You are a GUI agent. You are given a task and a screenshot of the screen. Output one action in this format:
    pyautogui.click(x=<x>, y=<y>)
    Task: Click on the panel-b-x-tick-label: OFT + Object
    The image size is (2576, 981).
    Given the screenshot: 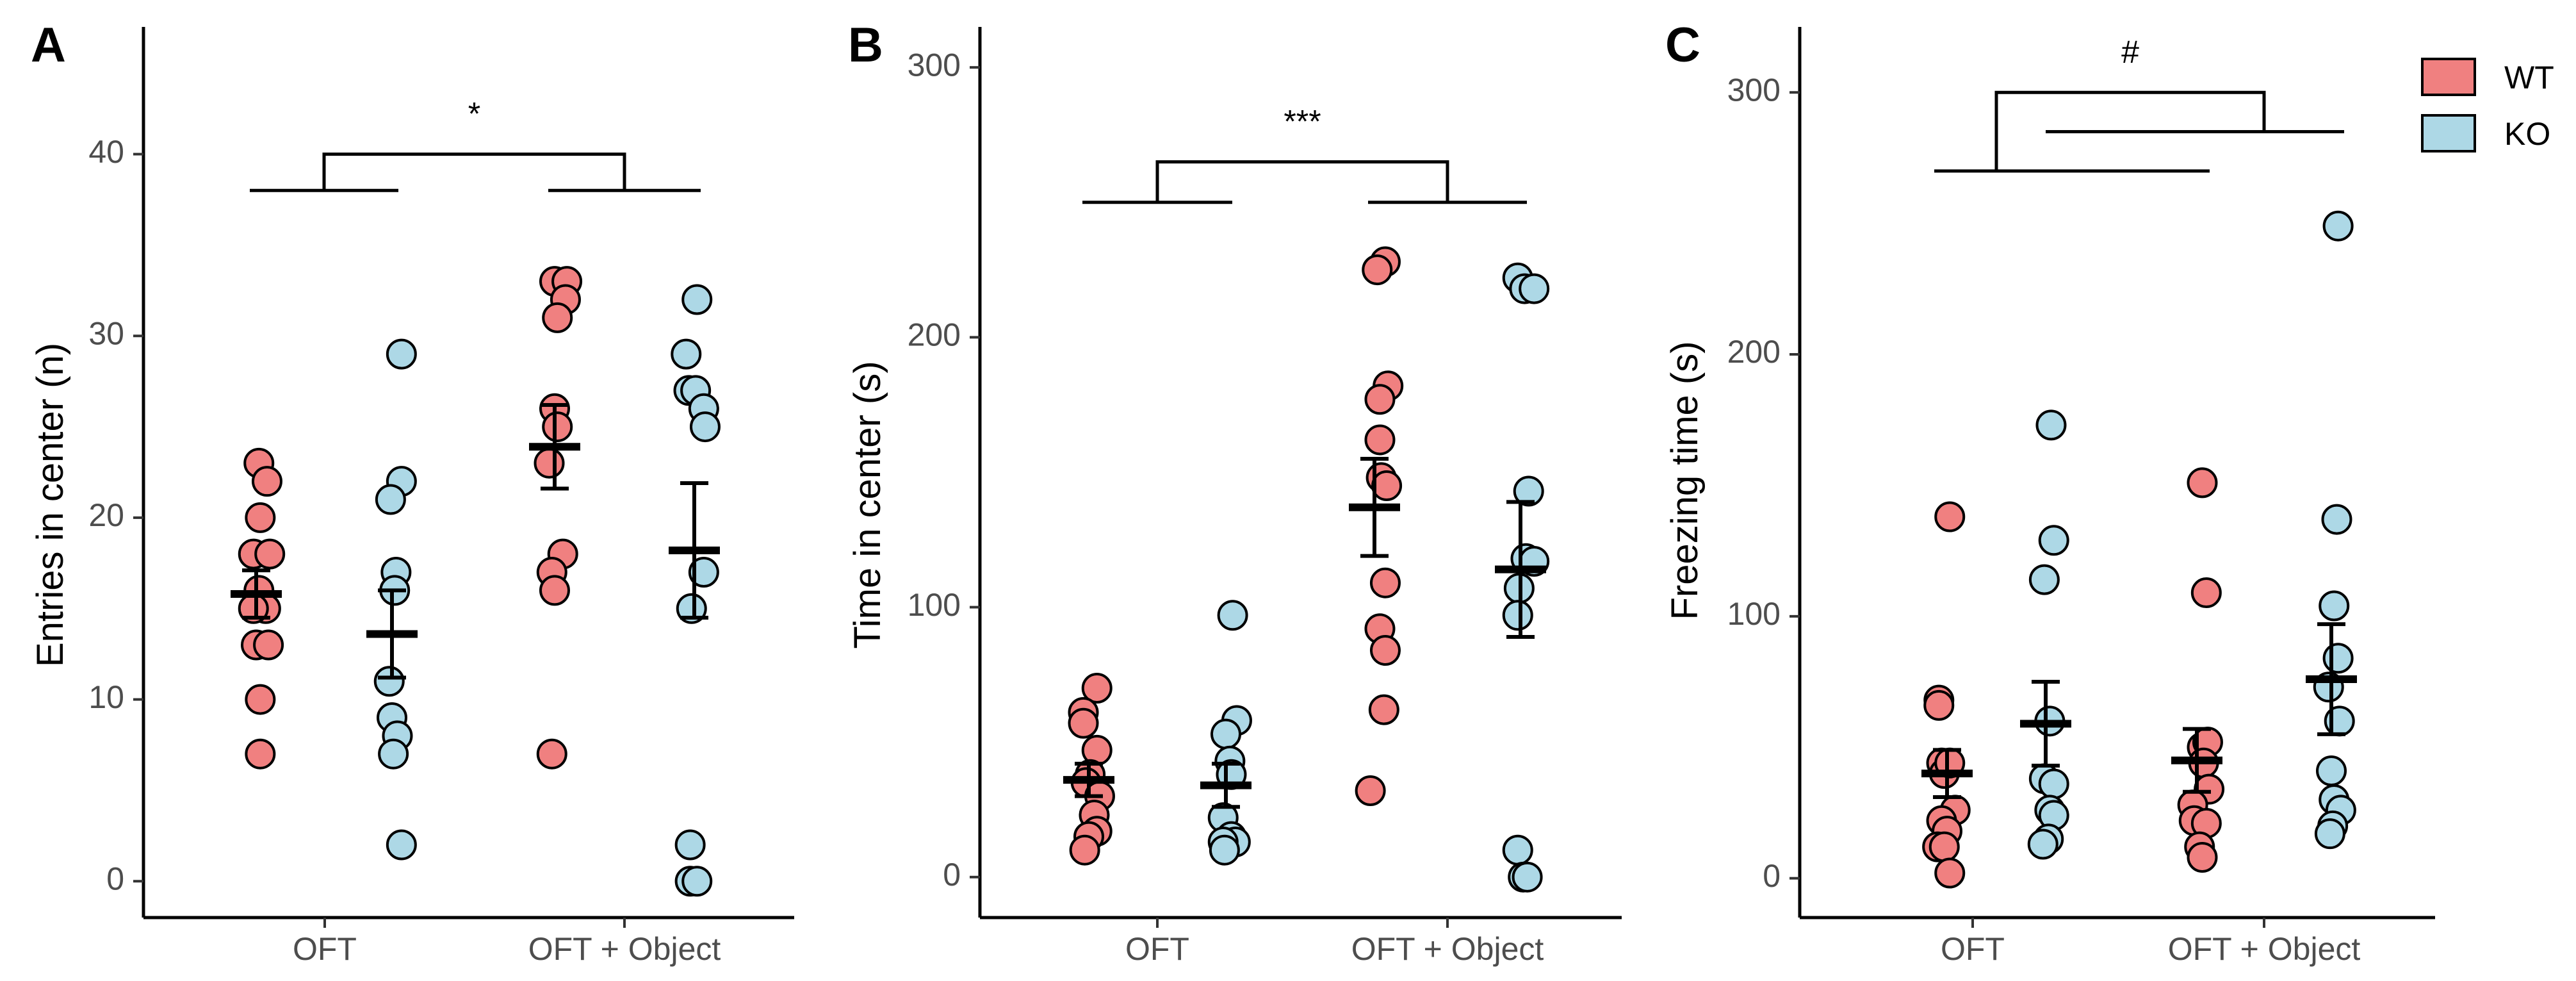 What is the action you would take?
    pyautogui.click(x=1447, y=949)
    